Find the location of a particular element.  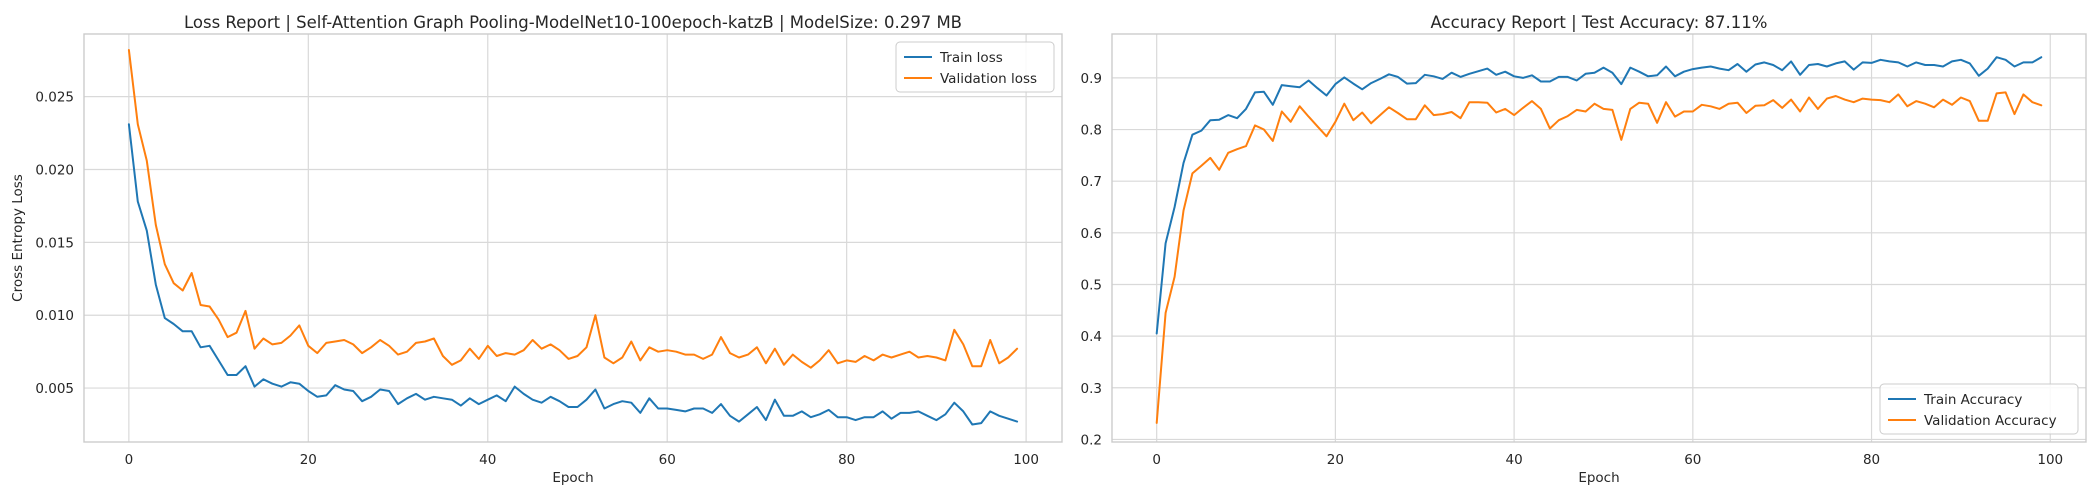

y-tick-label: 0.5 is located at coordinates (1091, 285).